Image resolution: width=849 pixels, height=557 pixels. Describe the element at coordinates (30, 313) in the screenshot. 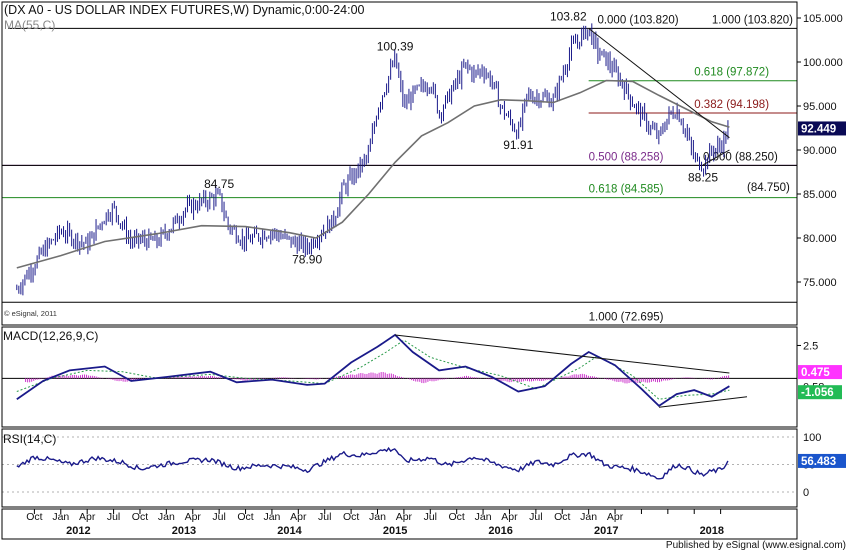

I see `copyright-text: © eSignal, 2011` at that location.